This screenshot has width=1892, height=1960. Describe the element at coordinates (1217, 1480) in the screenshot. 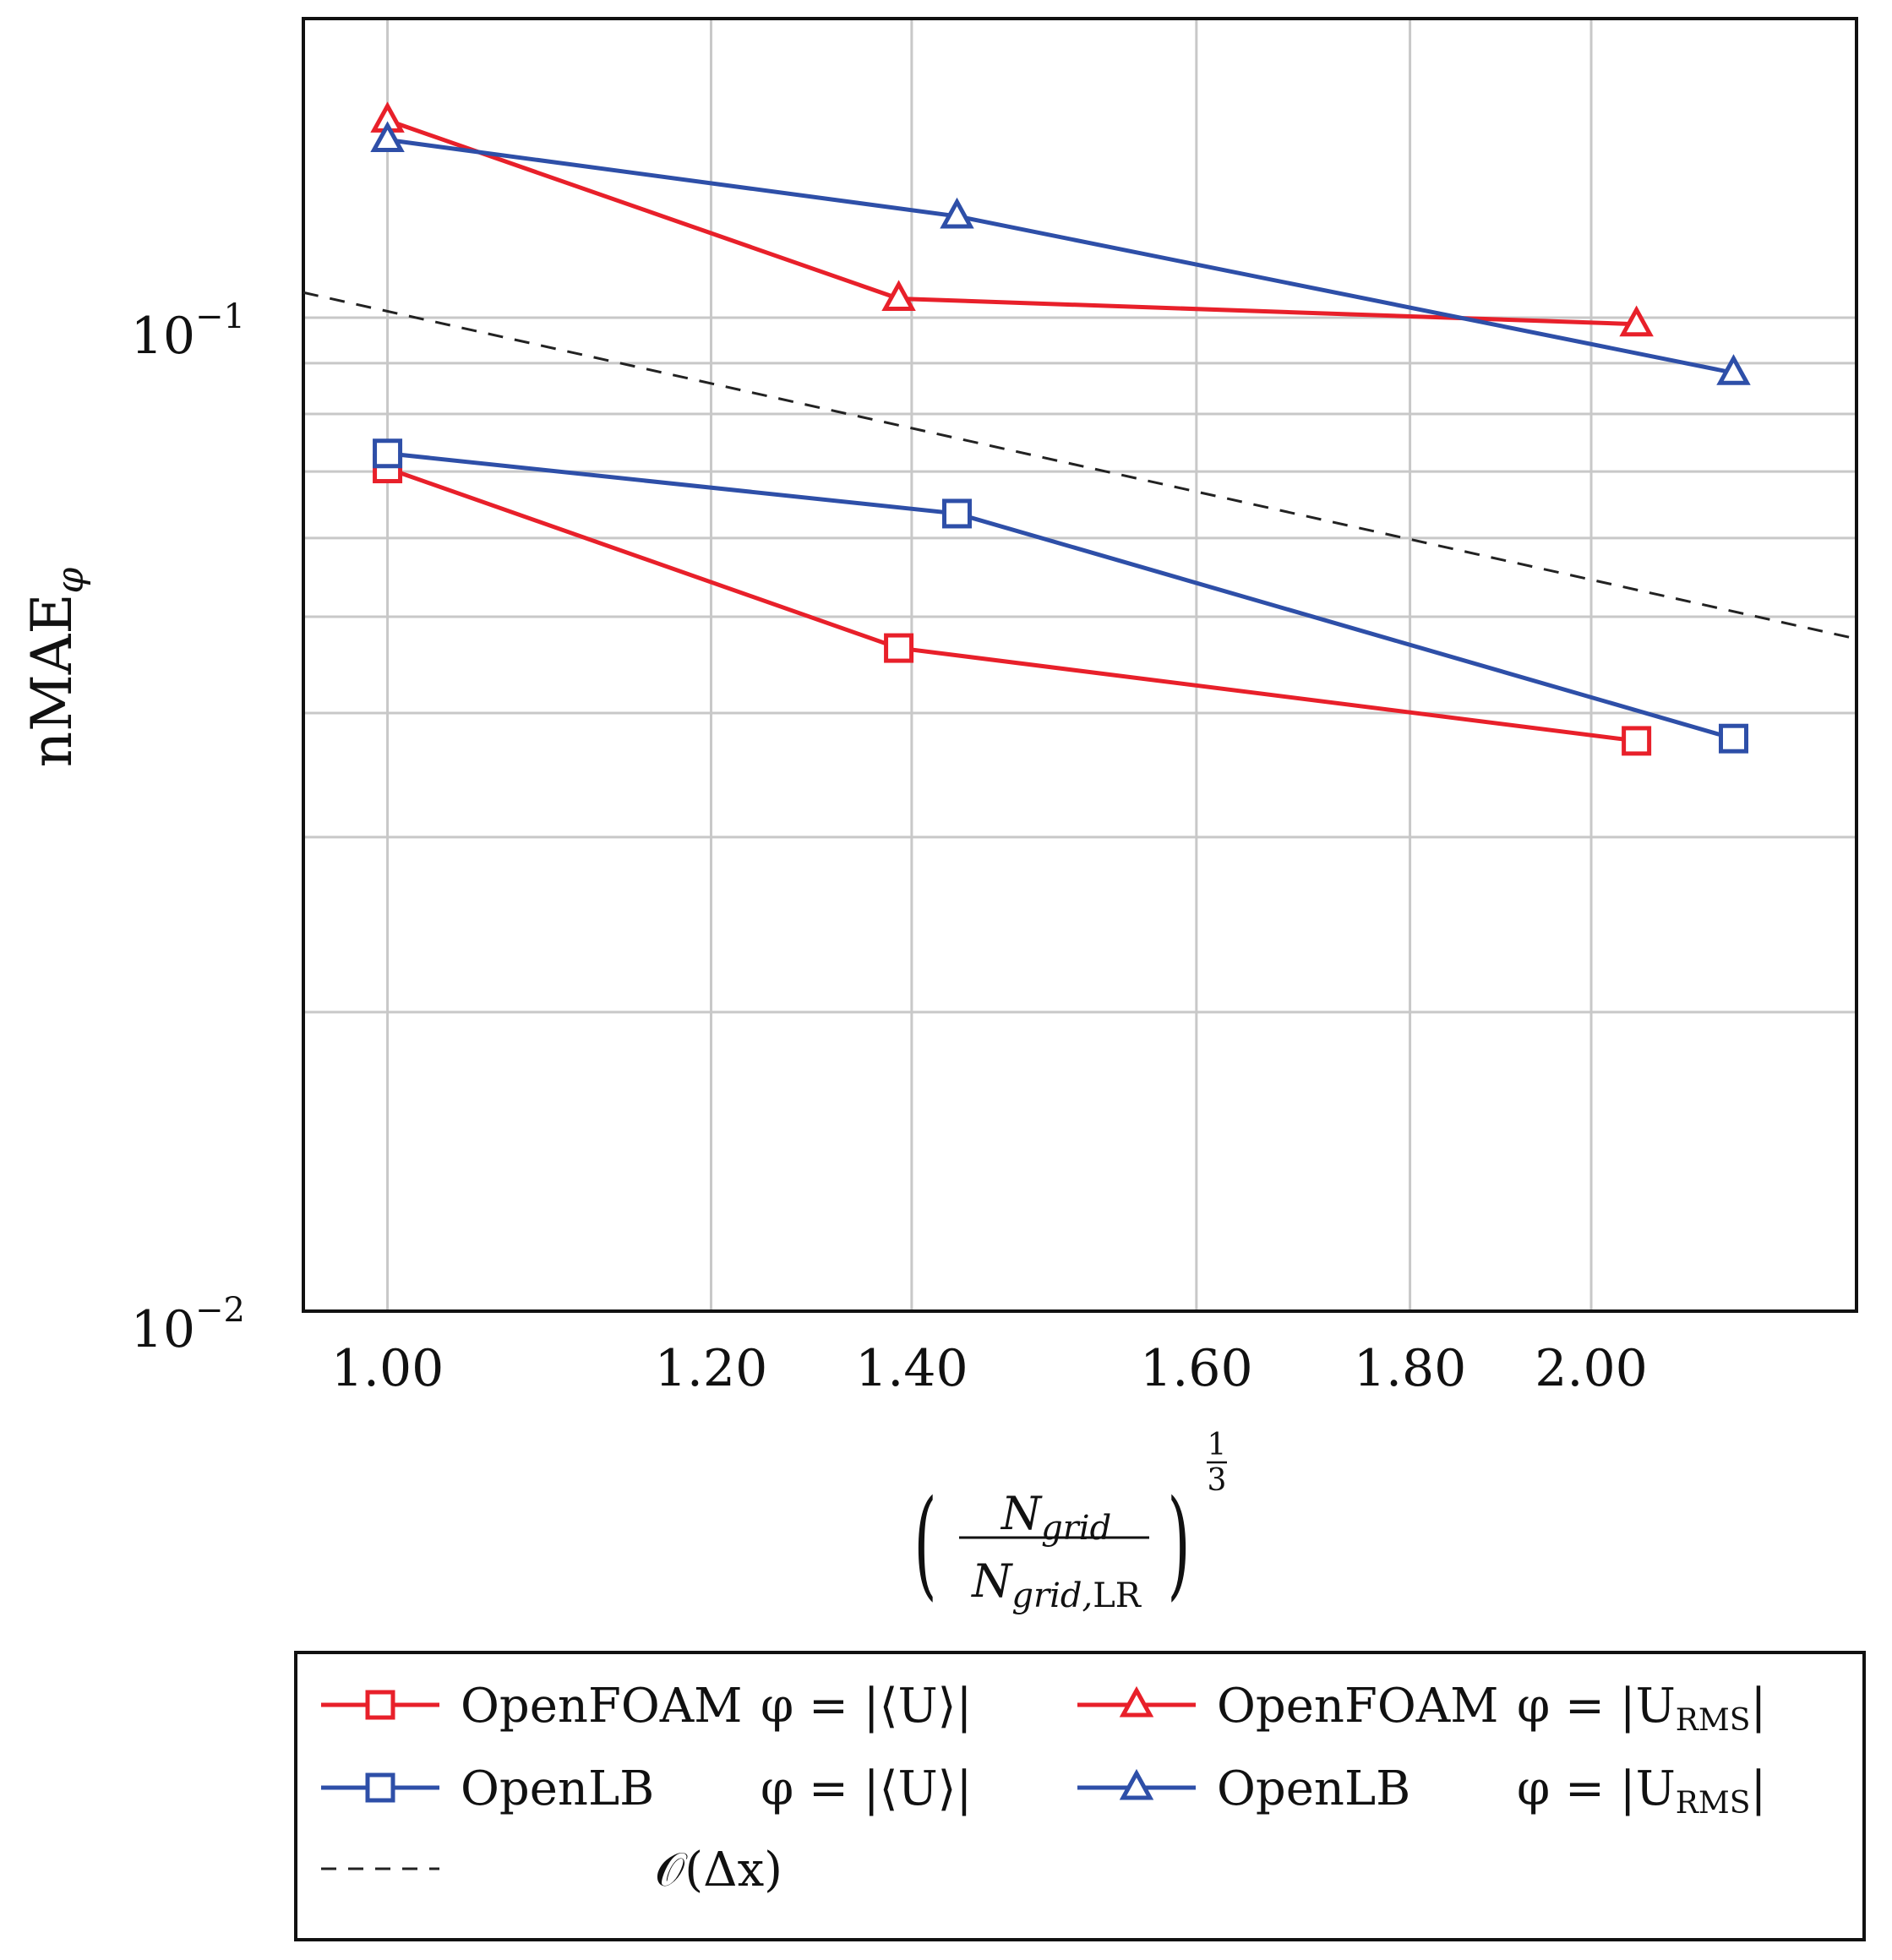

I see `svg-text: 3` at that location.